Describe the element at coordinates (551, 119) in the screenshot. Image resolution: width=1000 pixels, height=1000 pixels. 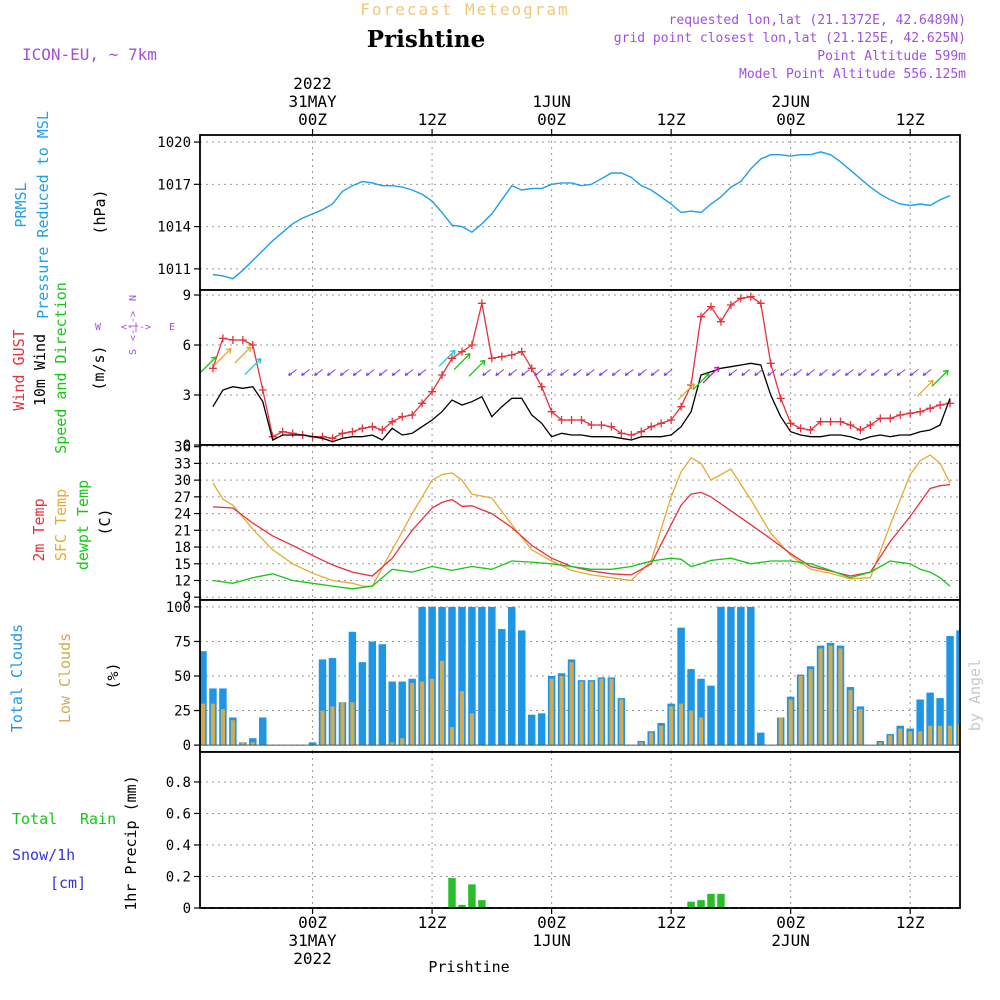
I see `top-tick-label: 00Z` at that location.